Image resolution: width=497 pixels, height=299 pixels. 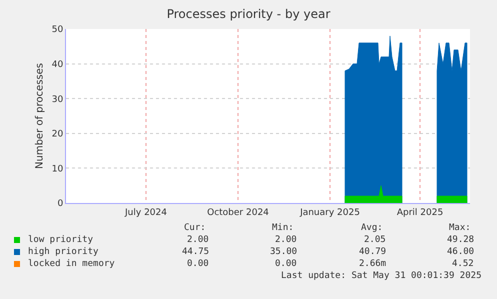 What do you see at coordinates (58, 30) in the screenshot?
I see `y-tick-label: 50` at bounding box center [58, 30].